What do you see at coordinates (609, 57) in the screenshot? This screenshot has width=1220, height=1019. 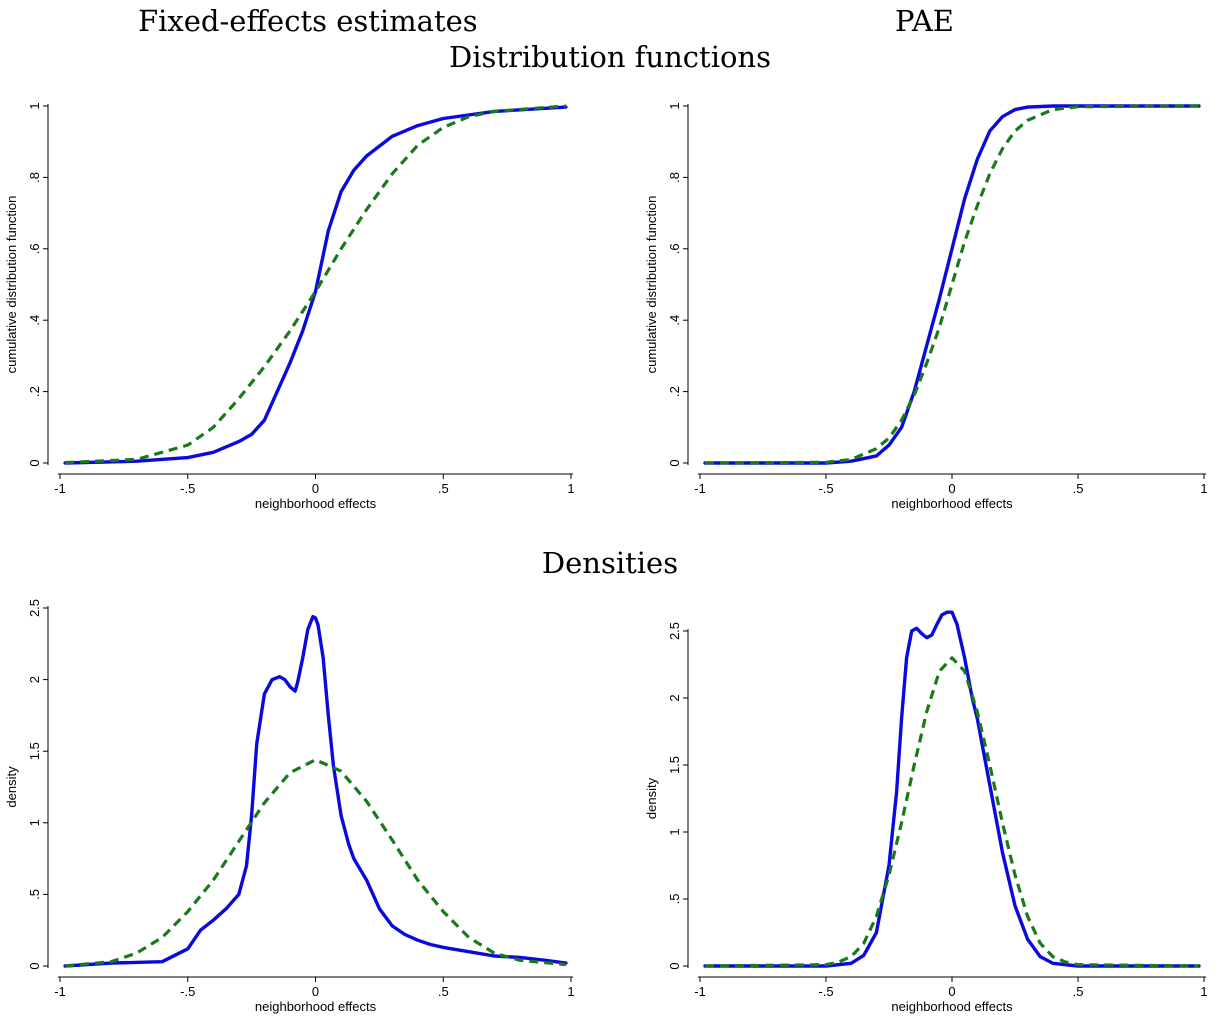 I see `row-header-distribution-functions: Distribution functions` at bounding box center [609, 57].